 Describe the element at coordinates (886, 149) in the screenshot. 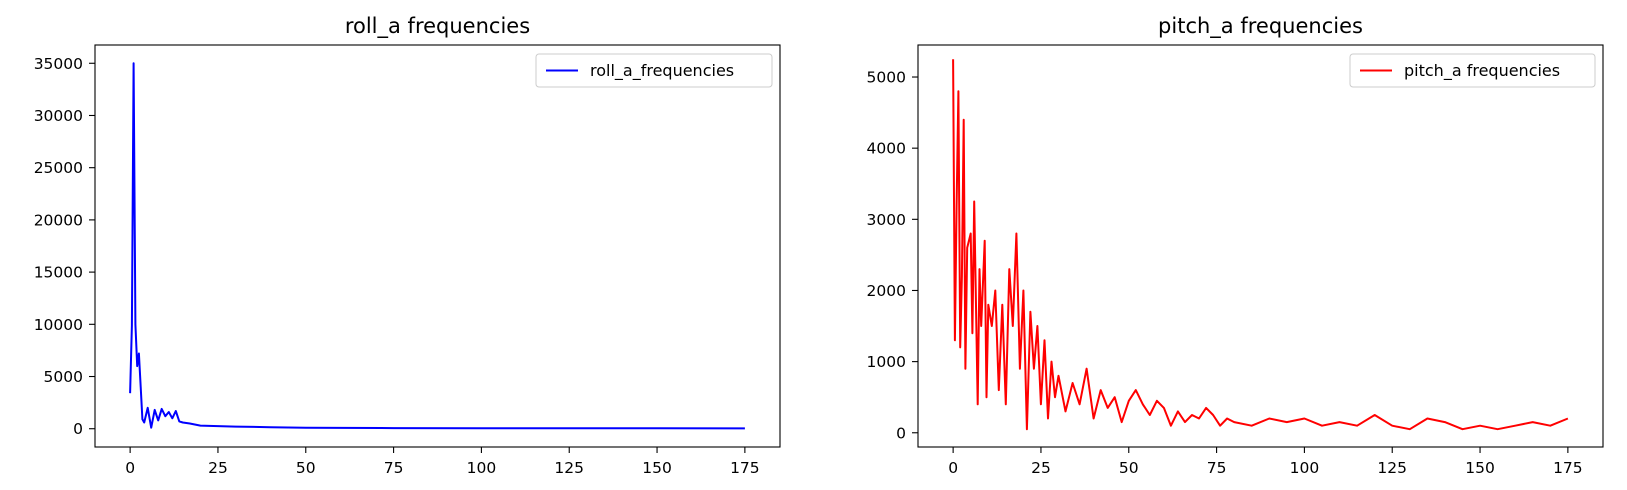

I see `y-tick-label: 4000` at that location.